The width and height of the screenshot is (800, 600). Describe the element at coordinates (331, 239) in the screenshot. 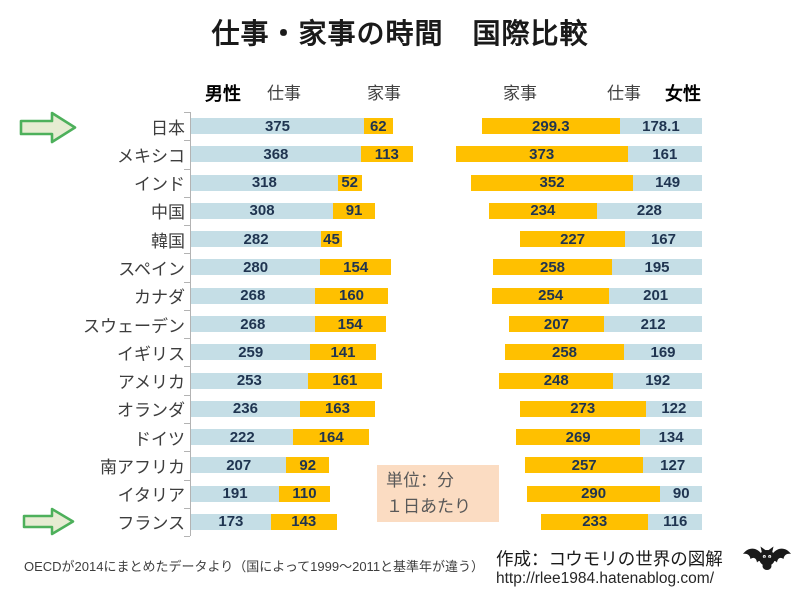

I see `bar-value-label: 45` at that location.